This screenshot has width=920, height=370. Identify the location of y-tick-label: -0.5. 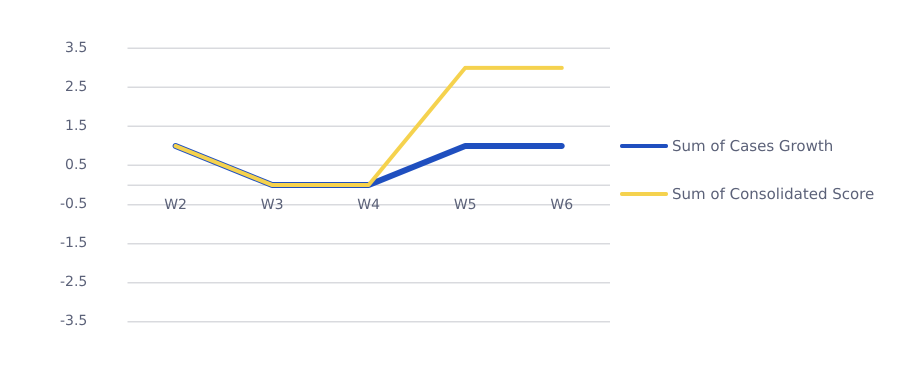
(74, 204).